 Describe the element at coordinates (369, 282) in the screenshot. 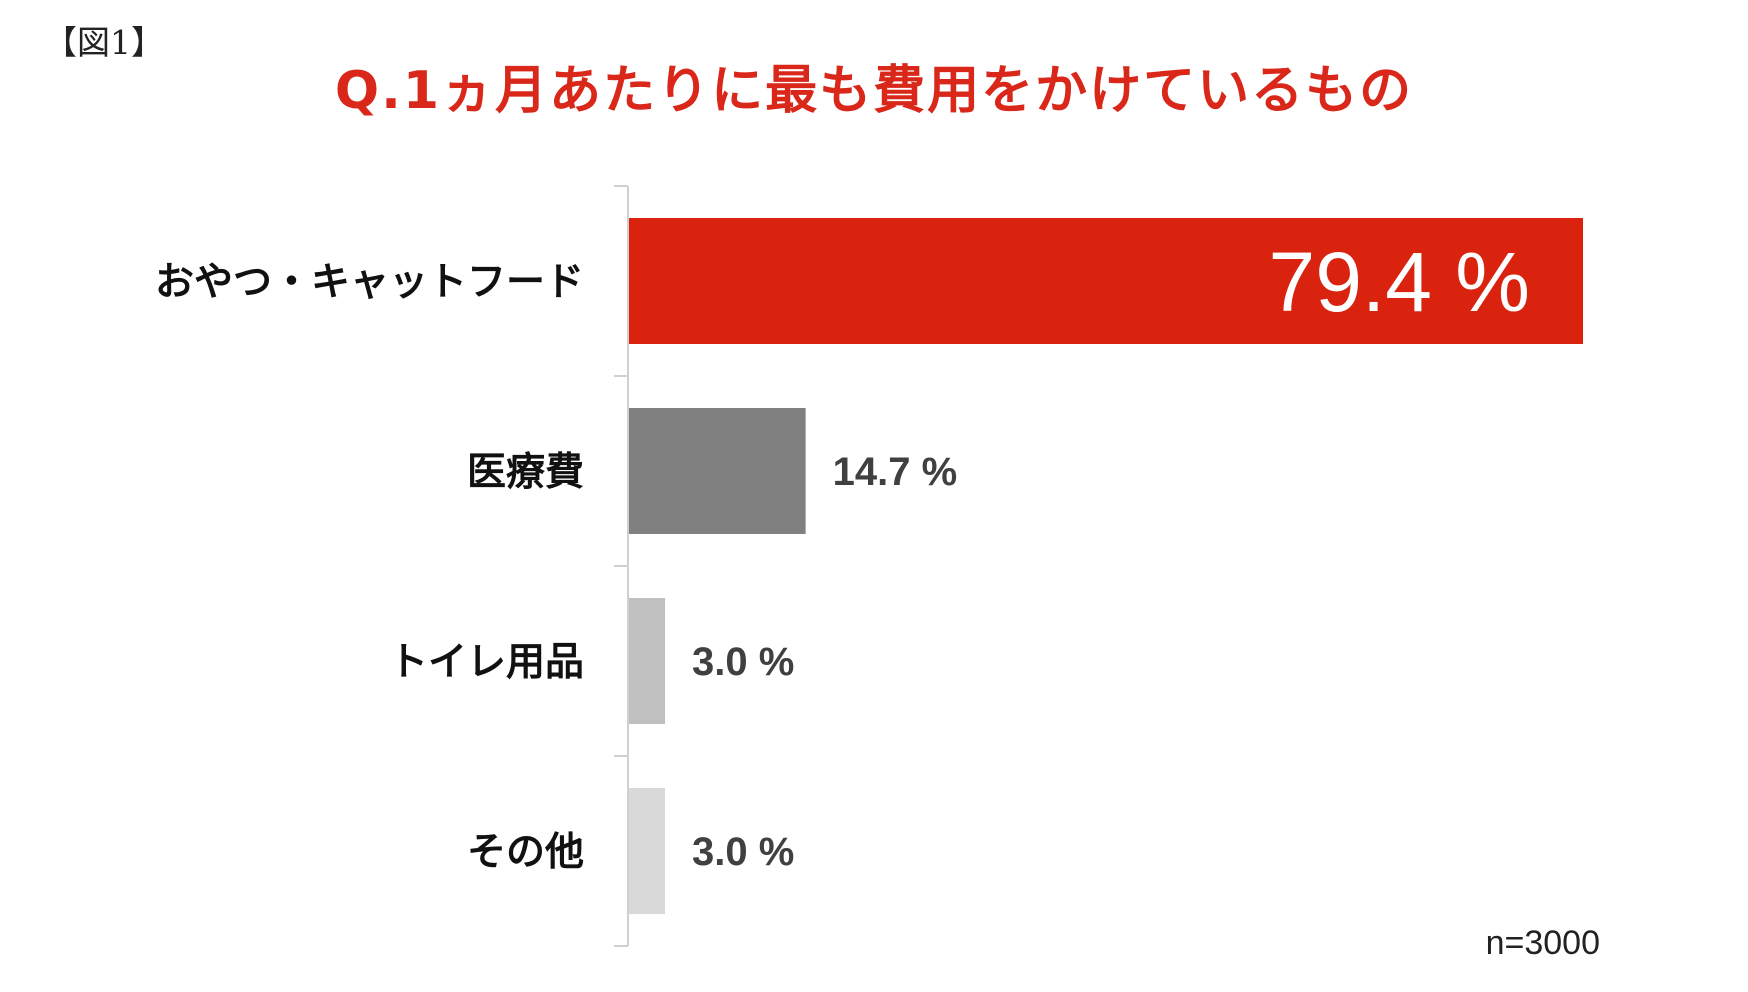

I see `category-label: おやつ・キャットフード` at that location.